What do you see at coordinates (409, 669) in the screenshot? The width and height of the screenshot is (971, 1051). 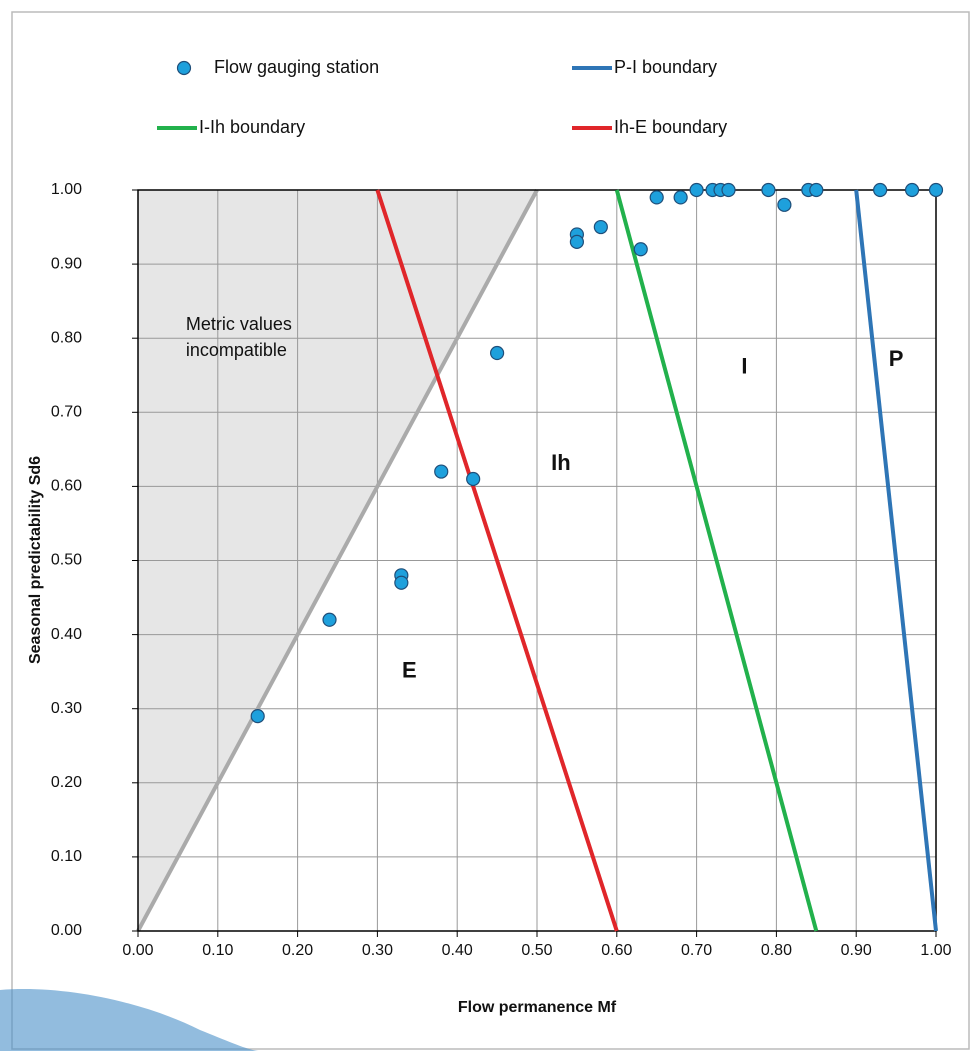 I see `zone-label: E` at bounding box center [409, 669].